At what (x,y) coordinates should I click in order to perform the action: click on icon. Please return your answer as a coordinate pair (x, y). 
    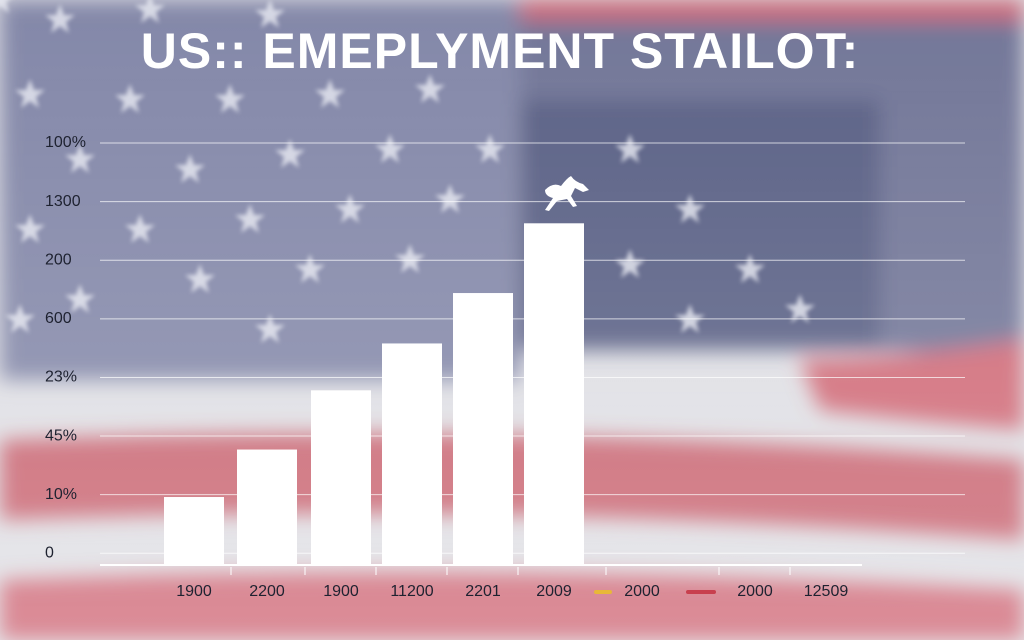
    Looking at the image, I should click on (567, 193).